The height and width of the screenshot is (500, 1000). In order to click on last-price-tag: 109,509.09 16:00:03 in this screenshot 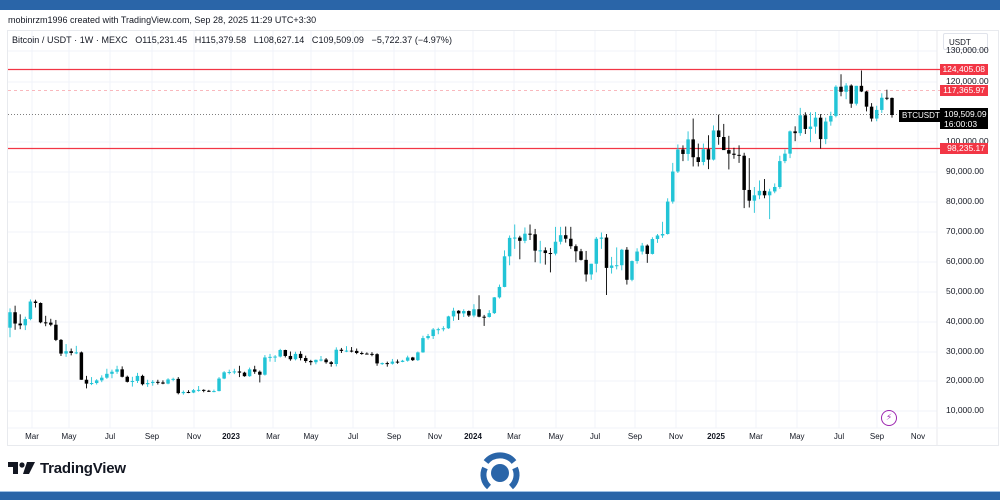, I will do `click(964, 118)`.